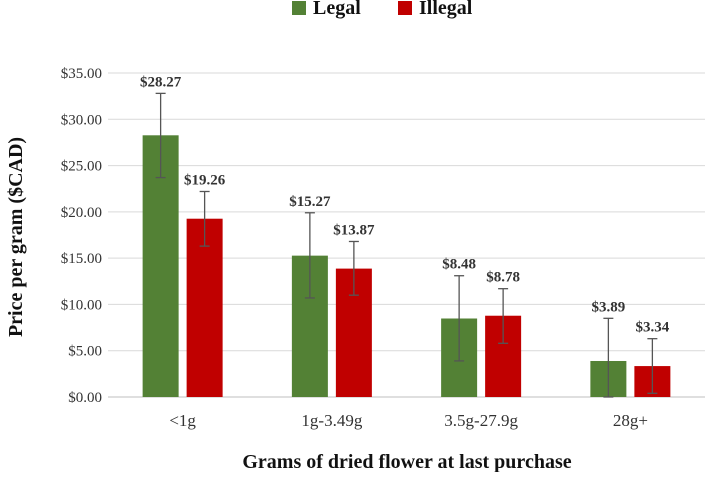 This screenshot has width=709, height=477. What do you see at coordinates (481, 420) in the screenshot?
I see `x-tick-label: 3.5g-27.9g` at bounding box center [481, 420].